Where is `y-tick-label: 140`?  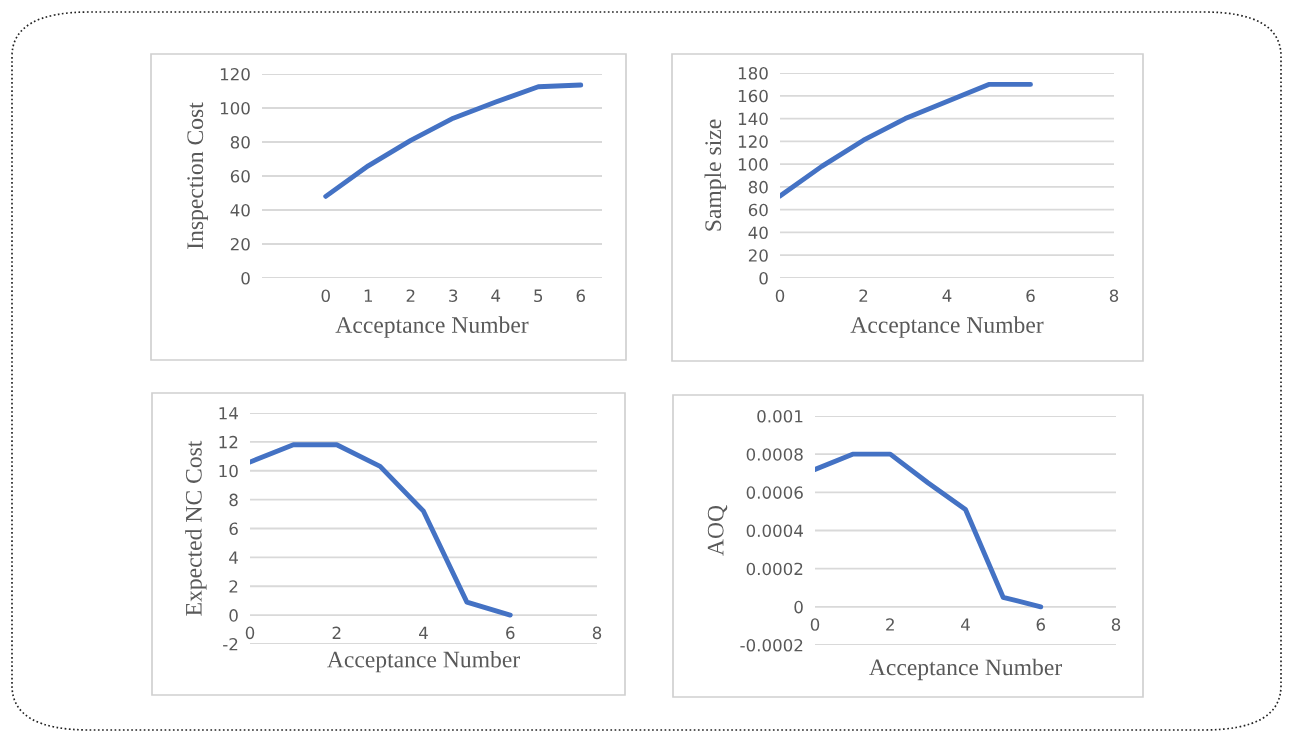
y-tick-label: 140 is located at coordinates (753, 119).